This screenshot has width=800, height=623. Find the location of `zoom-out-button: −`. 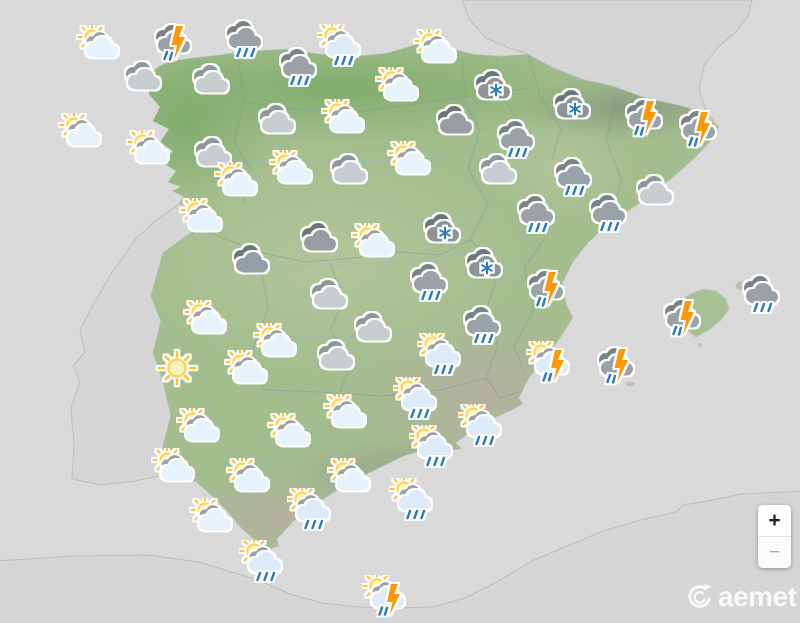

zoom-out-button: − is located at coordinates (774, 552).